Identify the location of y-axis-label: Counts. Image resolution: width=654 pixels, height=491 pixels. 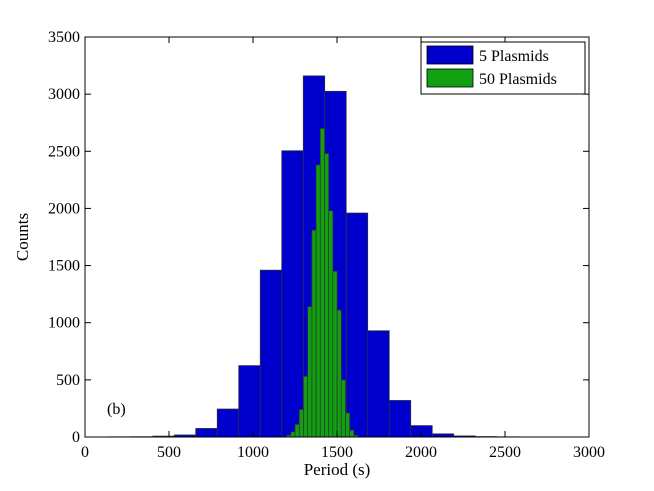
(22, 237).